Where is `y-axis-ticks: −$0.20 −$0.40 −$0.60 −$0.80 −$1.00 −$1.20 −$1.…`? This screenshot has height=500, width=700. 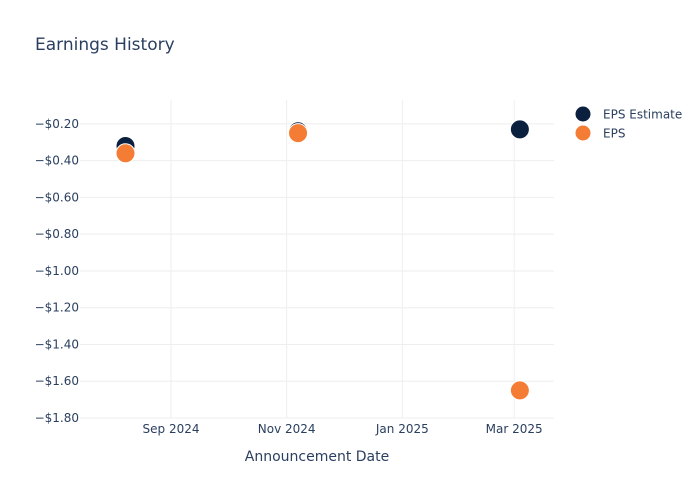
y-axis-ticks: −$0.20 −$0.40 −$0.60 −$0.80 −$1.00 −$1.20 −$1.… is located at coordinates (57, 271).